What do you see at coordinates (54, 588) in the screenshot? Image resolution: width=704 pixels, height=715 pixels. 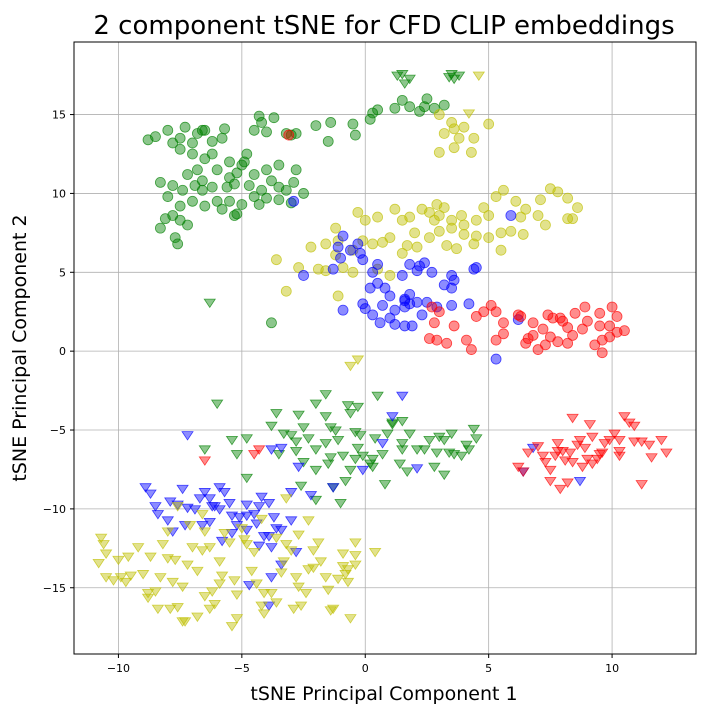 I see `y-tick-label: −15` at bounding box center [54, 588].